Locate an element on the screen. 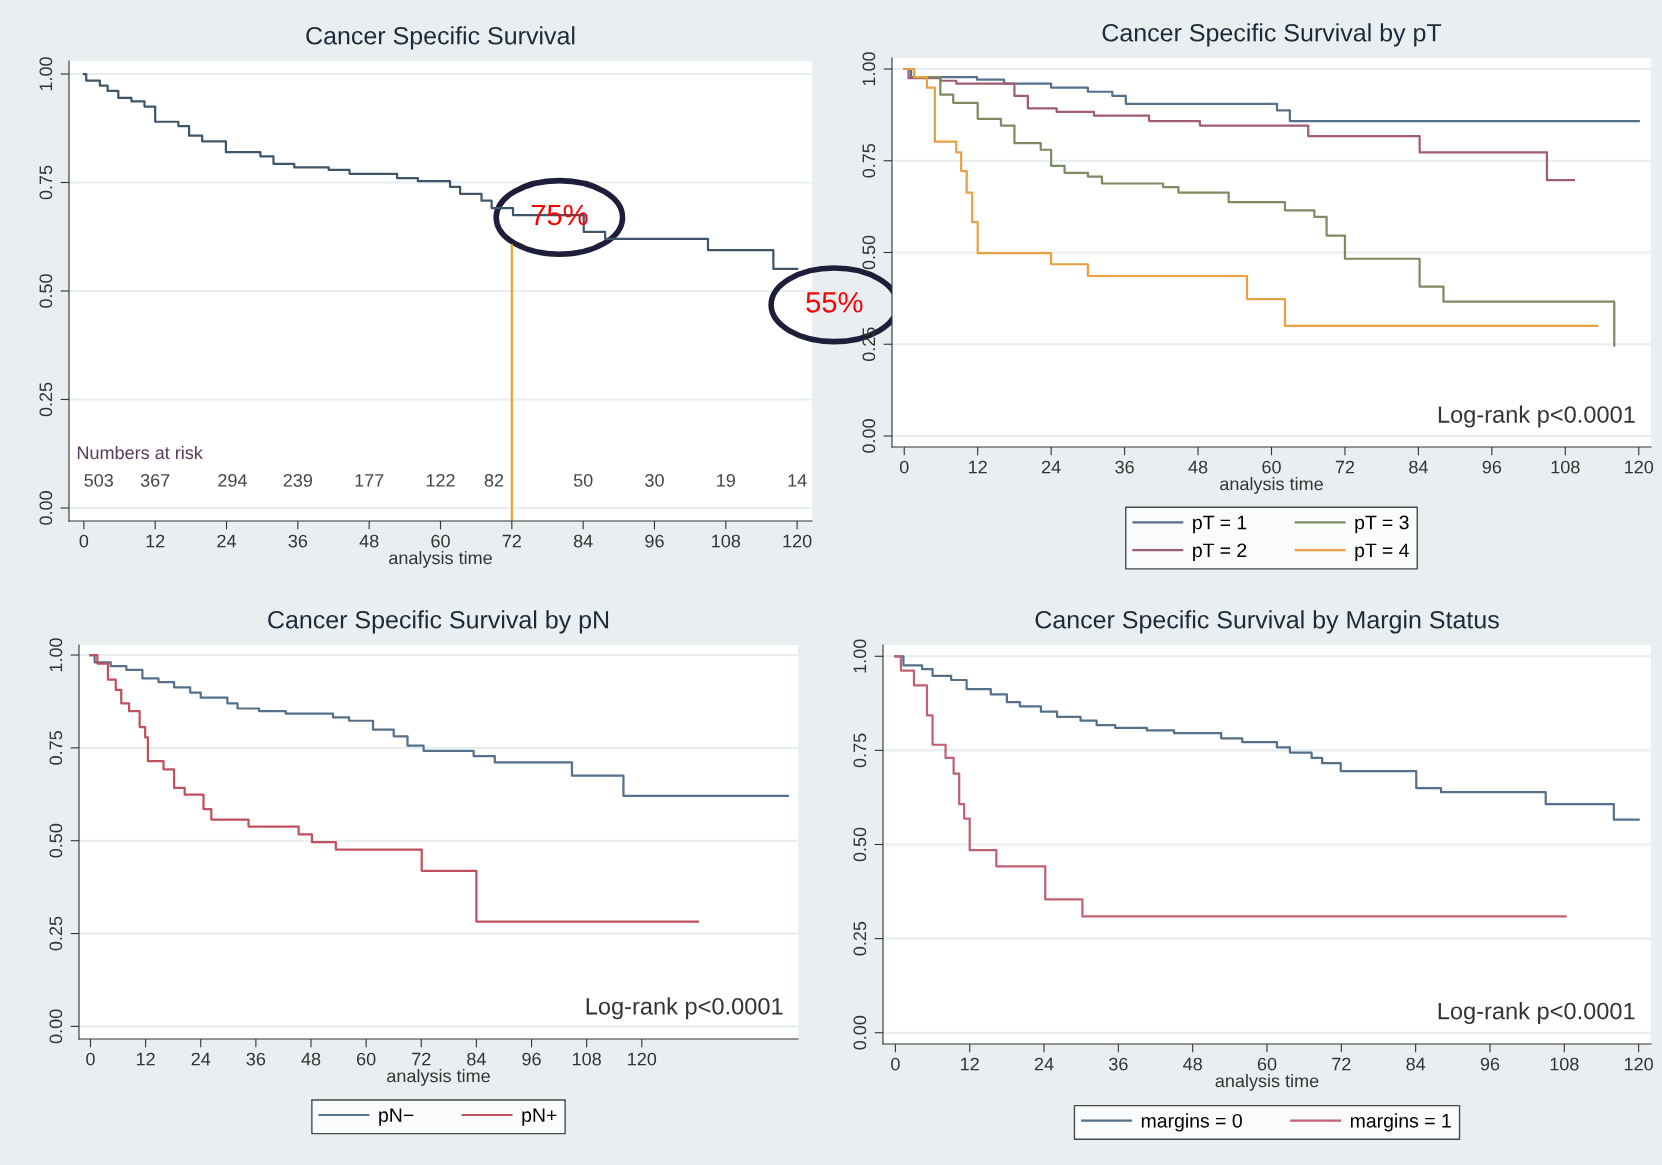 This screenshot has height=1165, width=1662. legend-label: margins = 0 is located at coordinates (1191, 1122).